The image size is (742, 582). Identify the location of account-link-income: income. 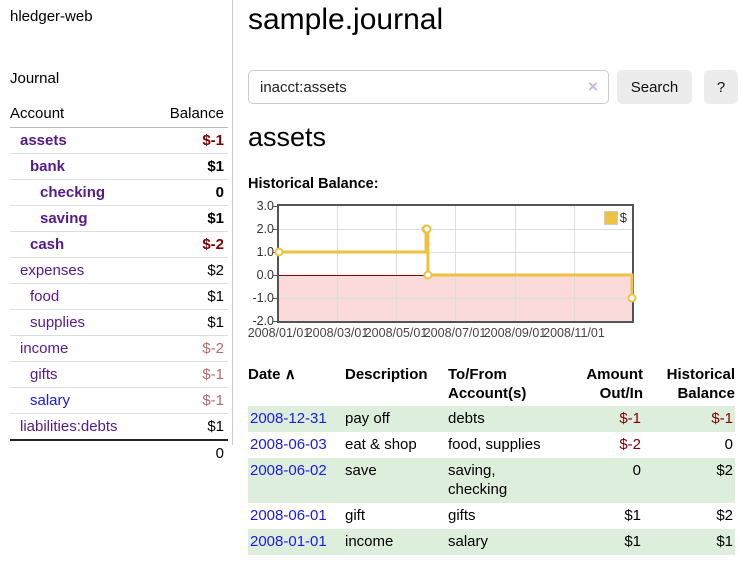
(44, 348).